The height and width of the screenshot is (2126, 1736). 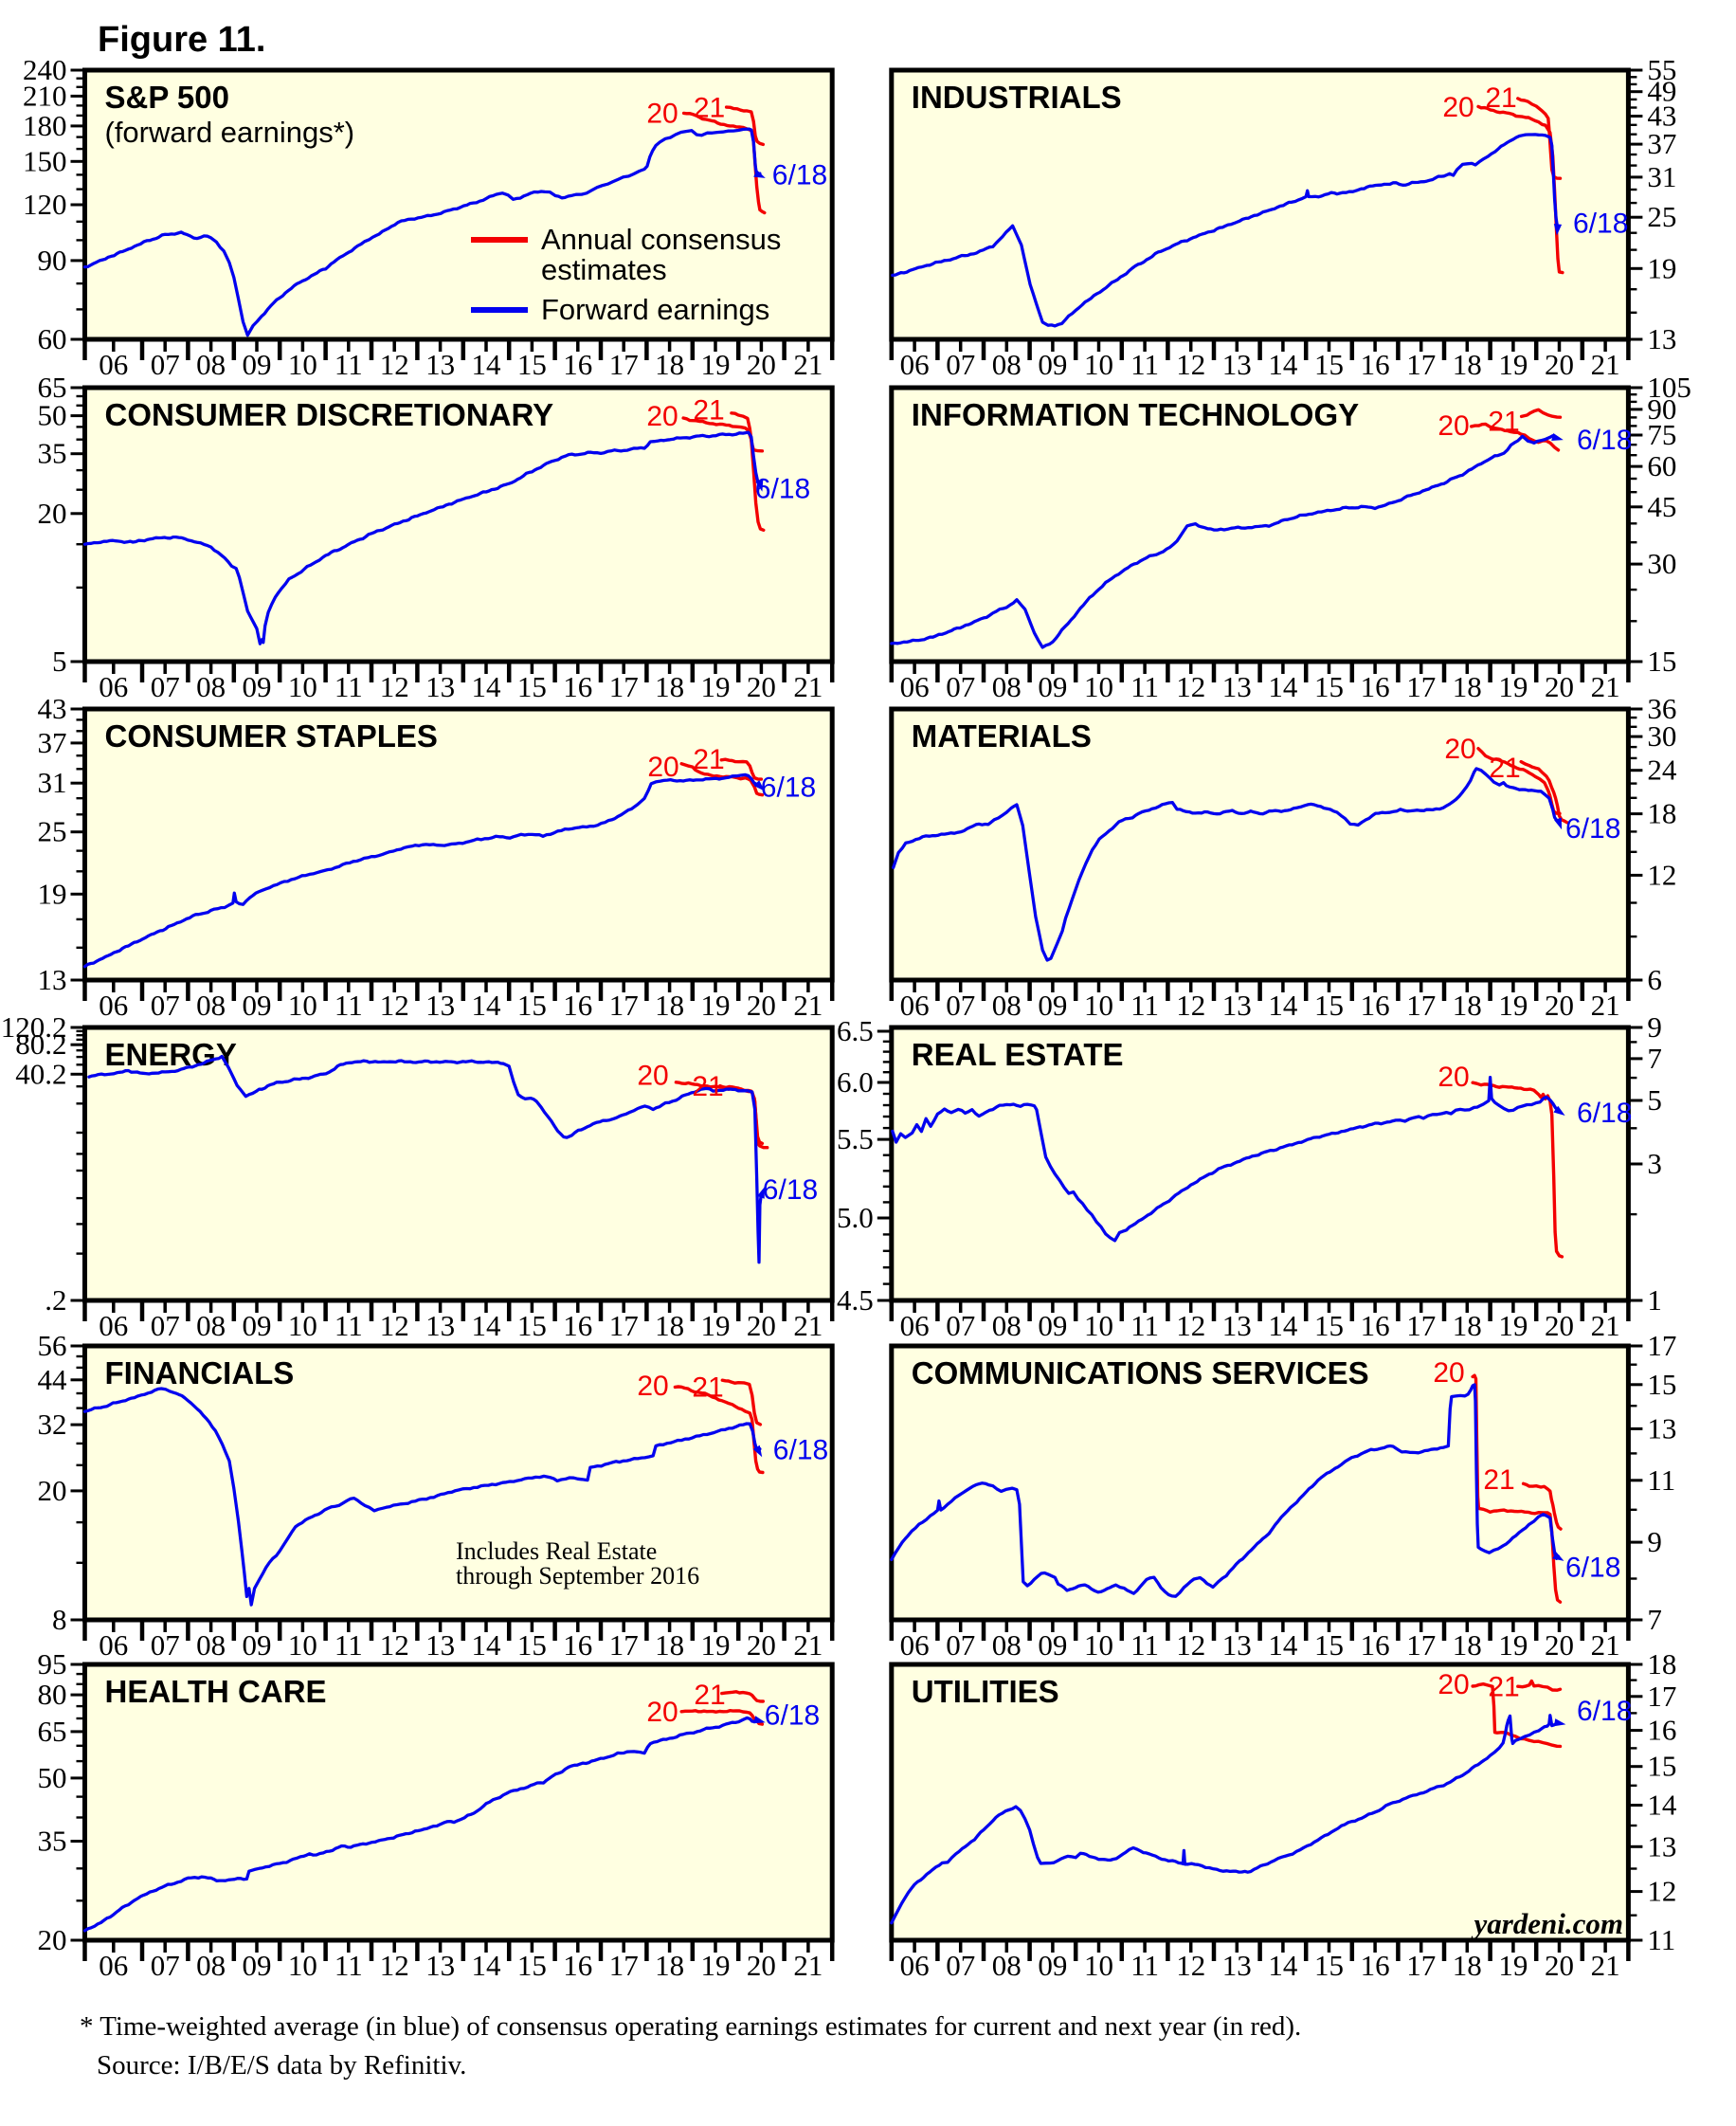 I want to click on svg-text: 120, so click(x=45, y=204).